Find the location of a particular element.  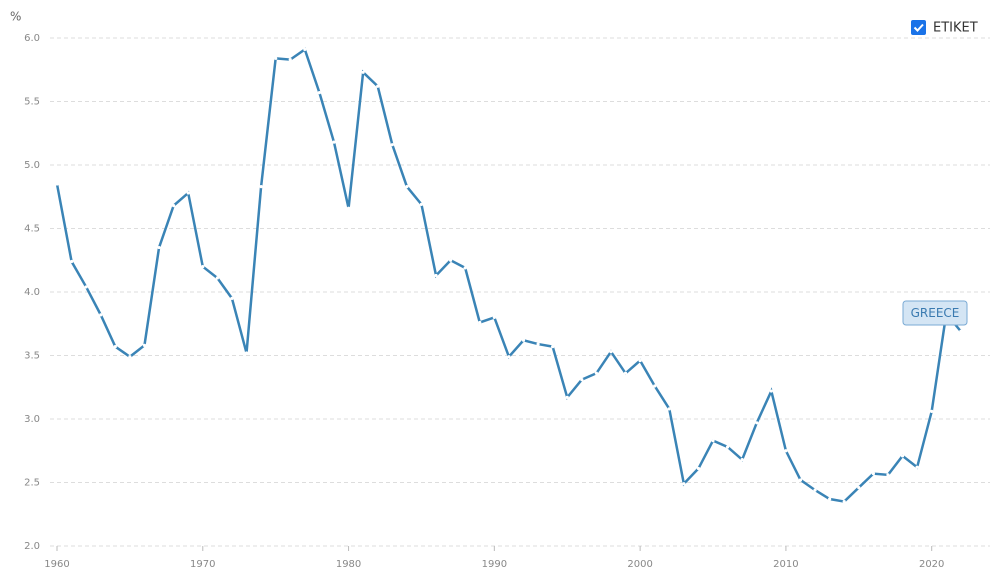

y-tick-label: 2.5 is located at coordinates (32, 483).